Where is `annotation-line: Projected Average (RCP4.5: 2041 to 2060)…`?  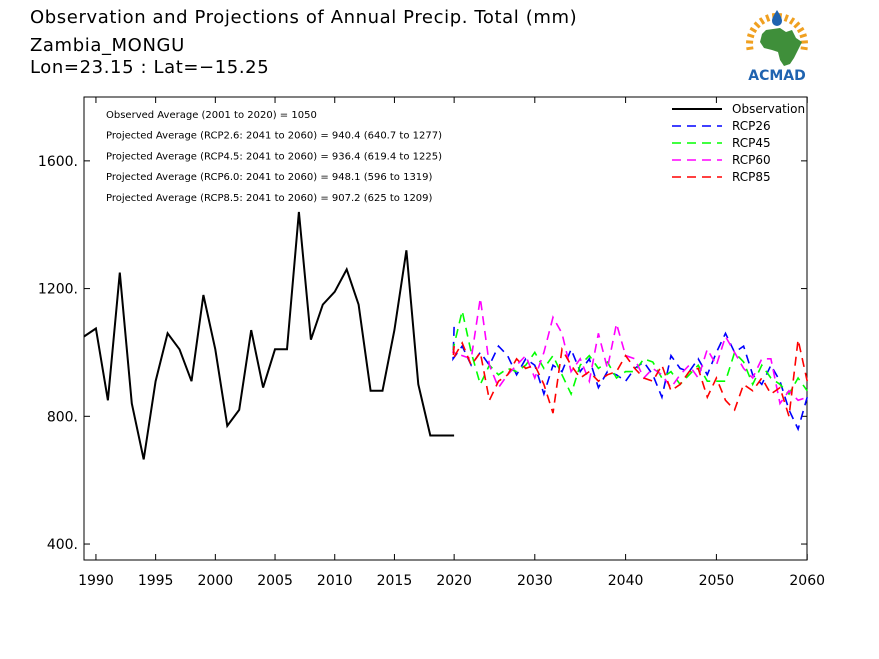 annotation-line: Projected Average (RCP4.5: 2041 to 2060)… is located at coordinates (274, 156).